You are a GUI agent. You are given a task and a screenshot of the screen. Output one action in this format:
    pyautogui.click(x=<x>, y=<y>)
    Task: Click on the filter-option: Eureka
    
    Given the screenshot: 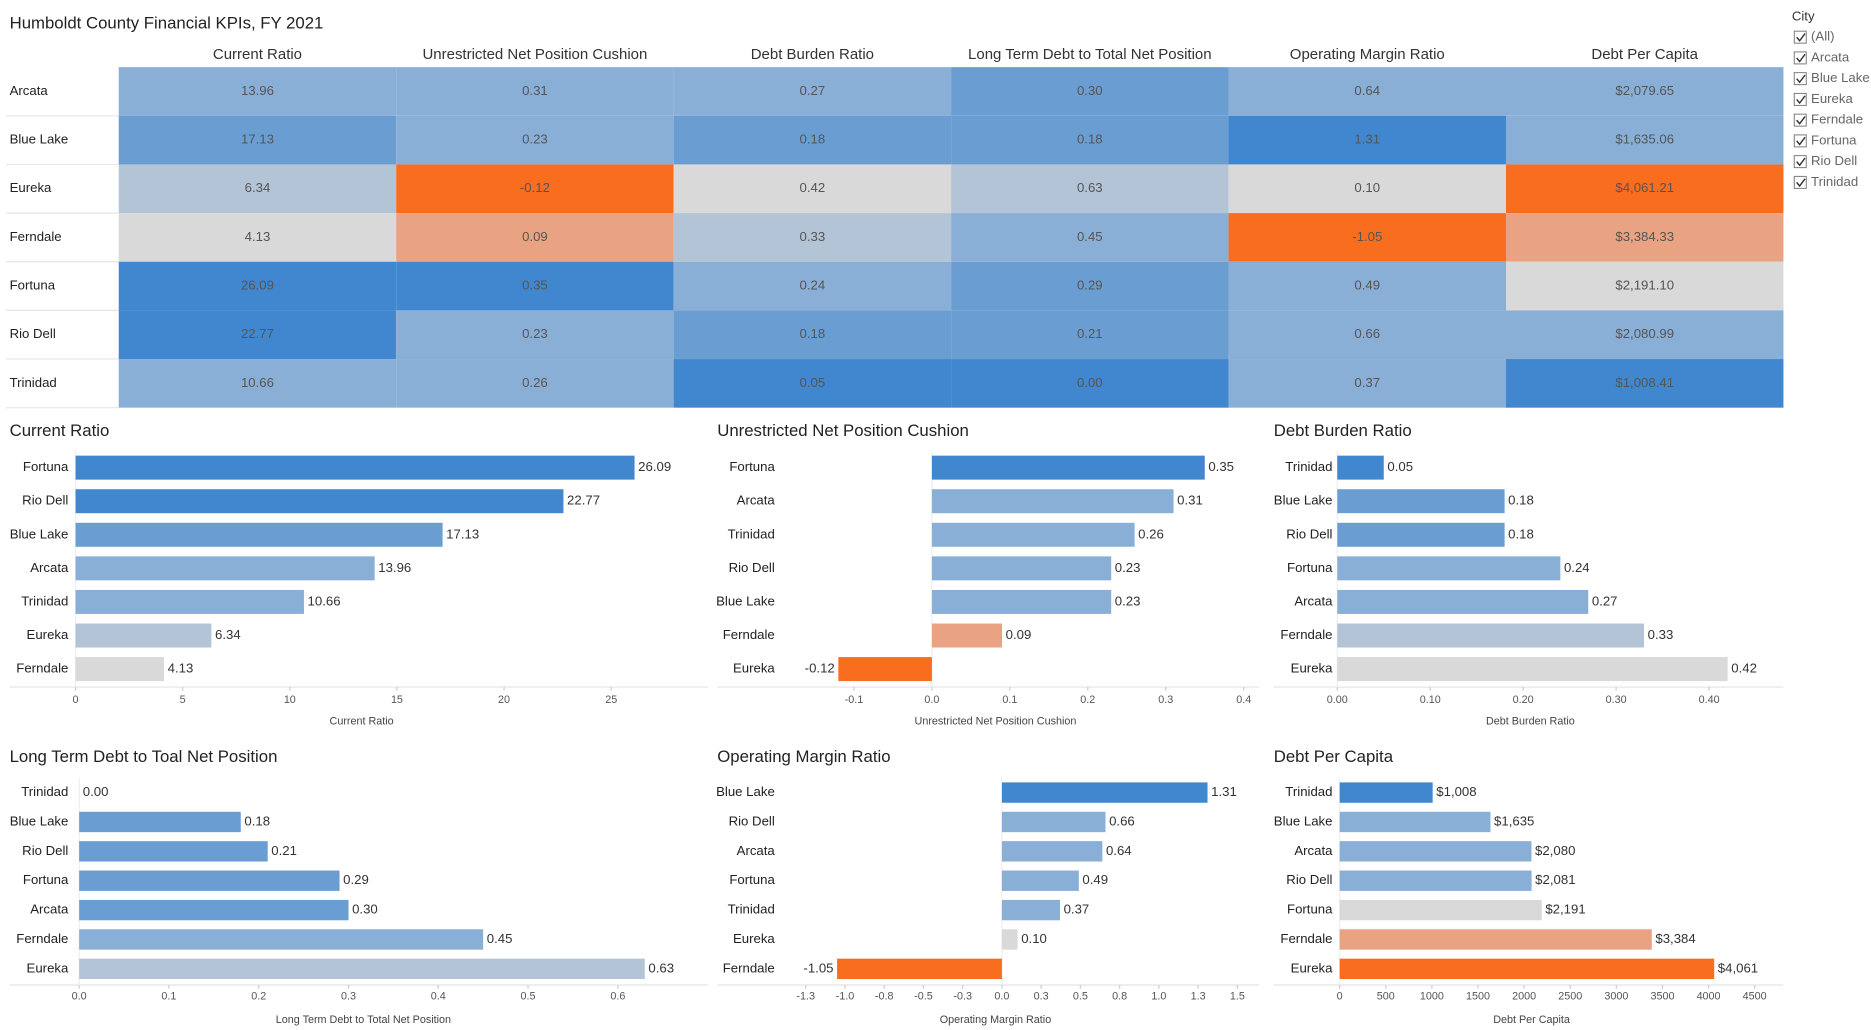 What is the action you would take?
    pyautogui.click(x=1832, y=98)
    